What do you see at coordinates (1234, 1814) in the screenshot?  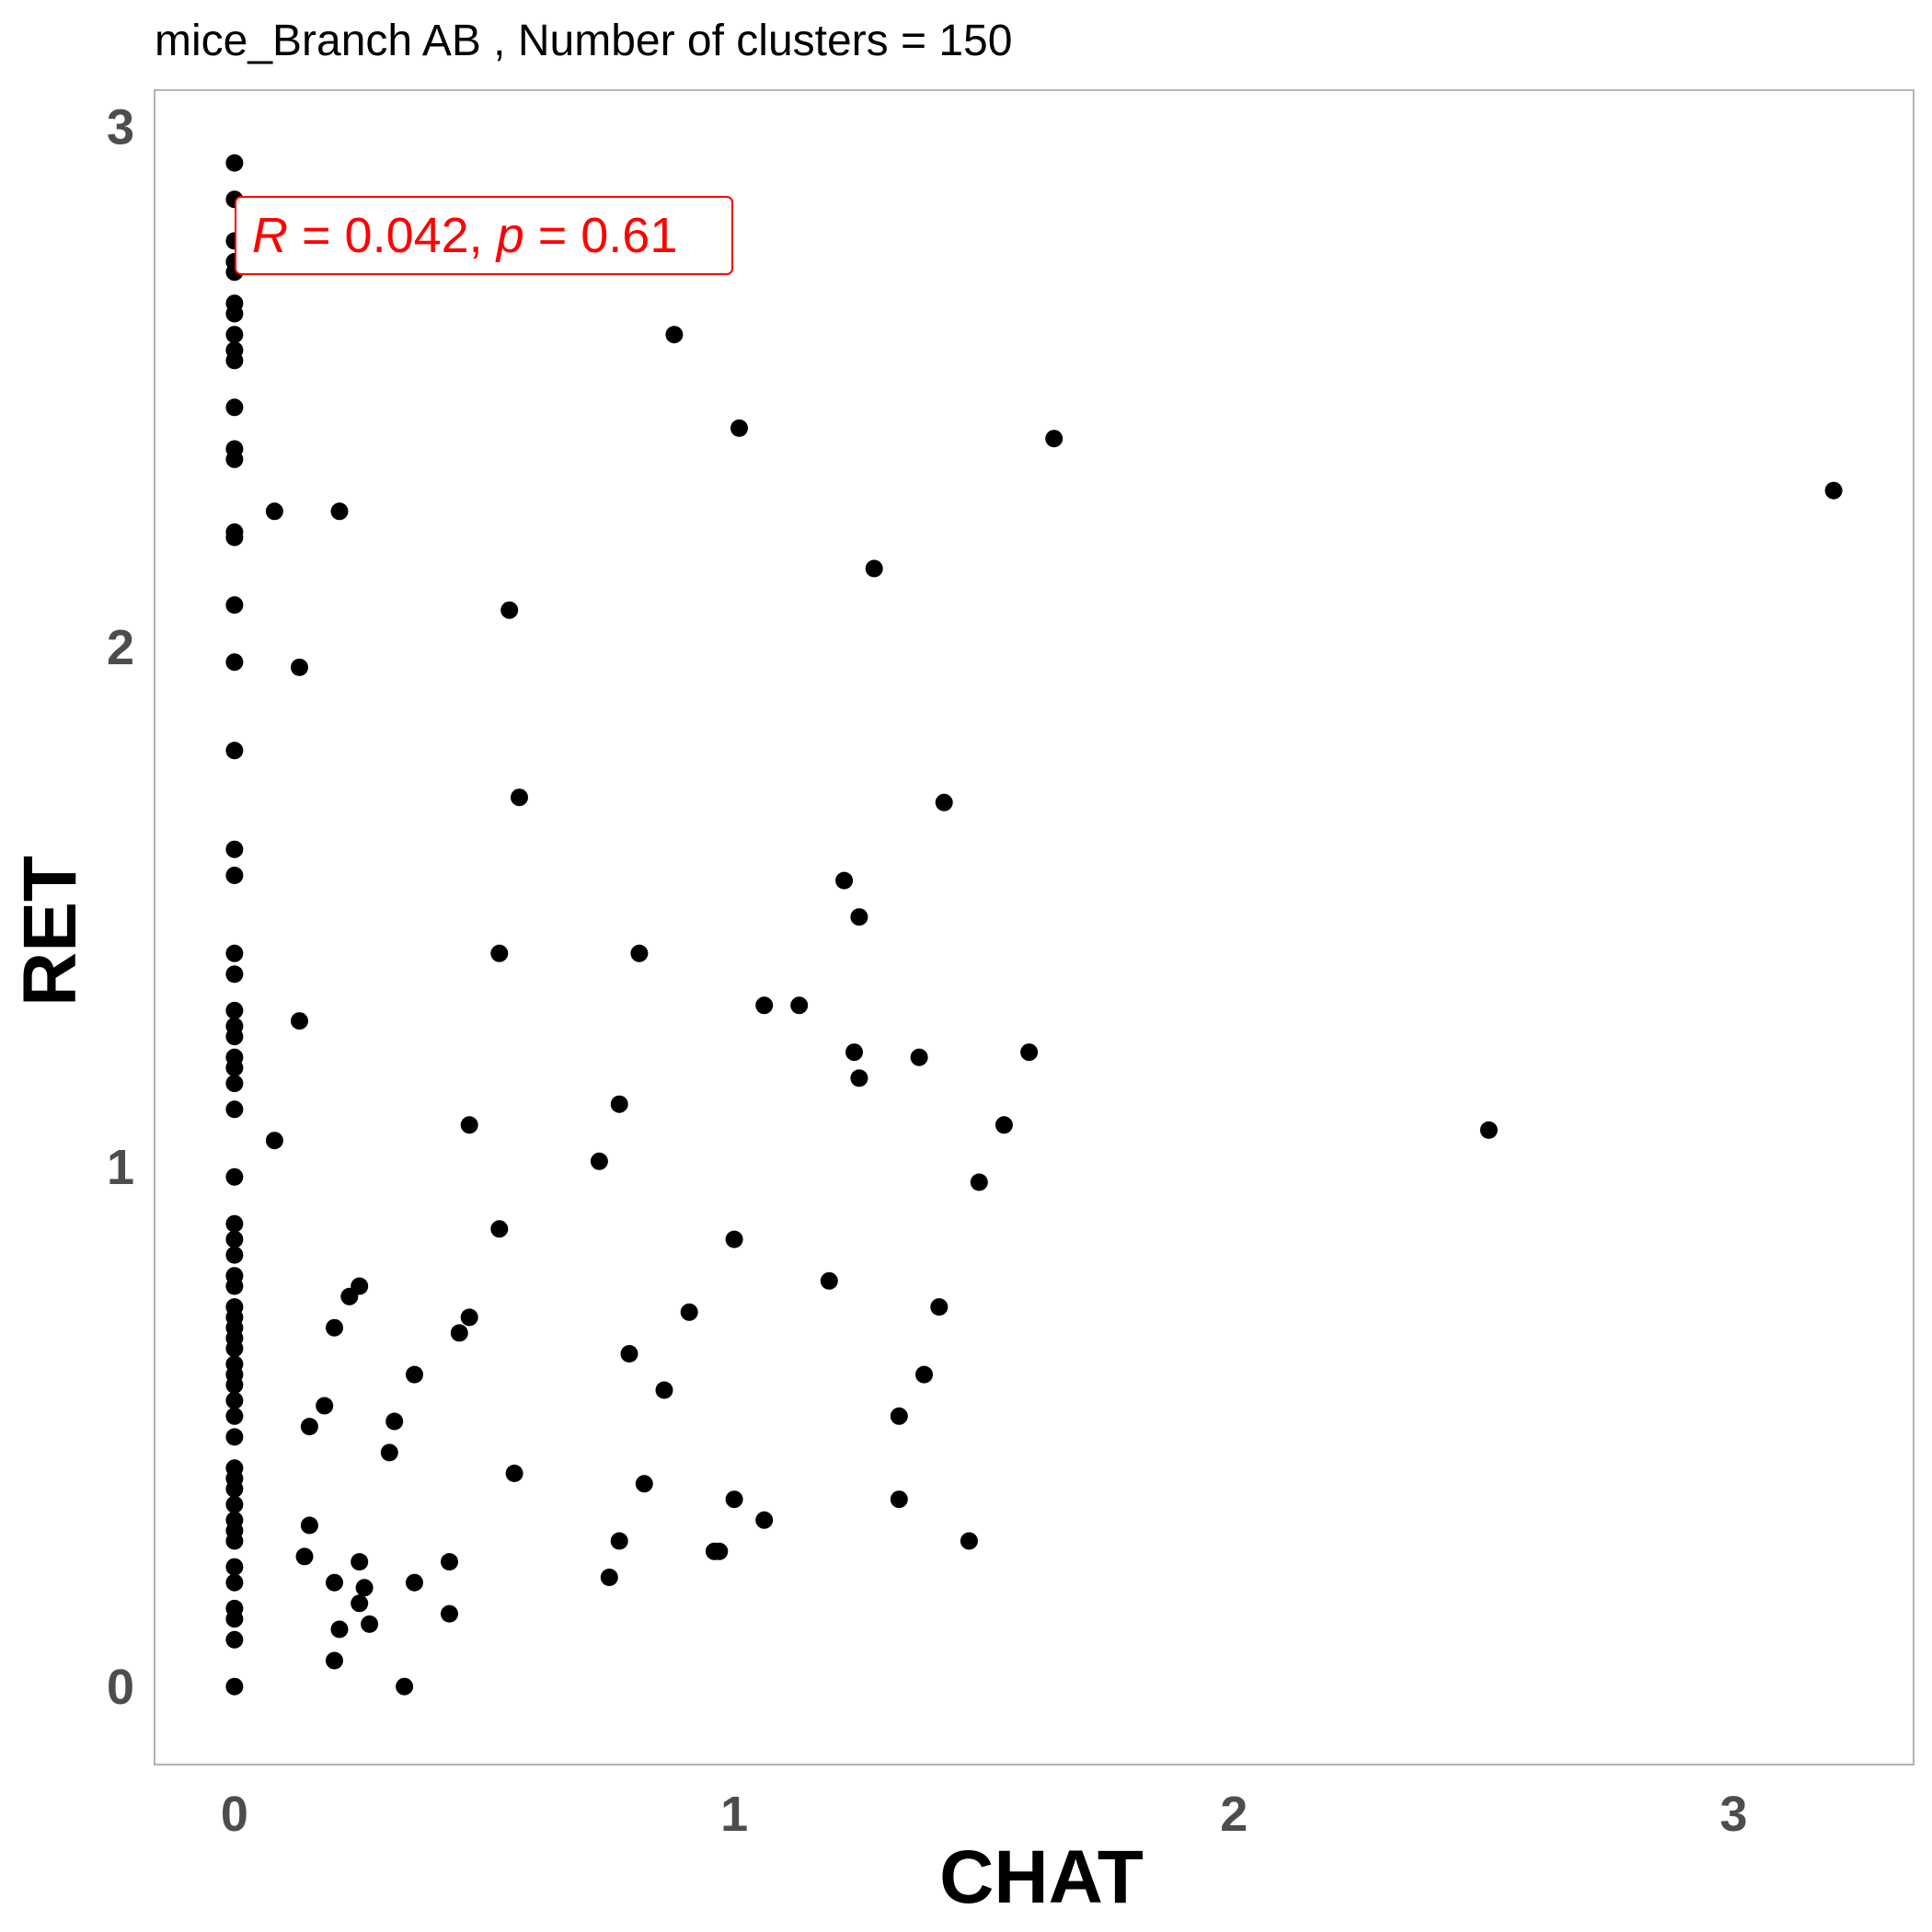 I see `x-tick-label: 2` at bounding box center [1234, 1814].